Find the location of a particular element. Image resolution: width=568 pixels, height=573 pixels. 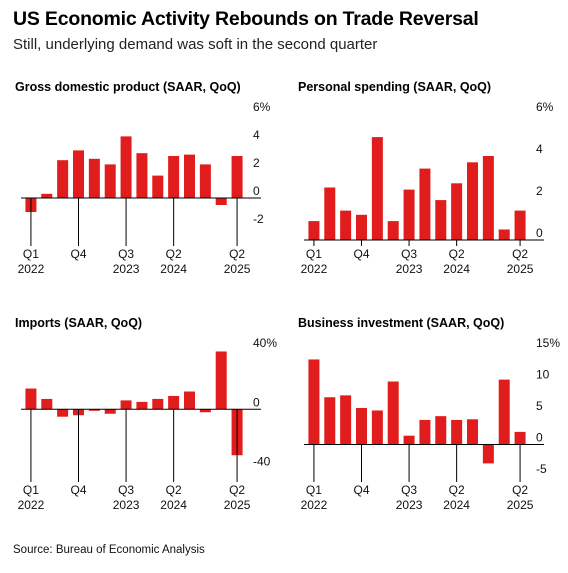

y-tick-label: 10 is located at coordinates (543, 375).